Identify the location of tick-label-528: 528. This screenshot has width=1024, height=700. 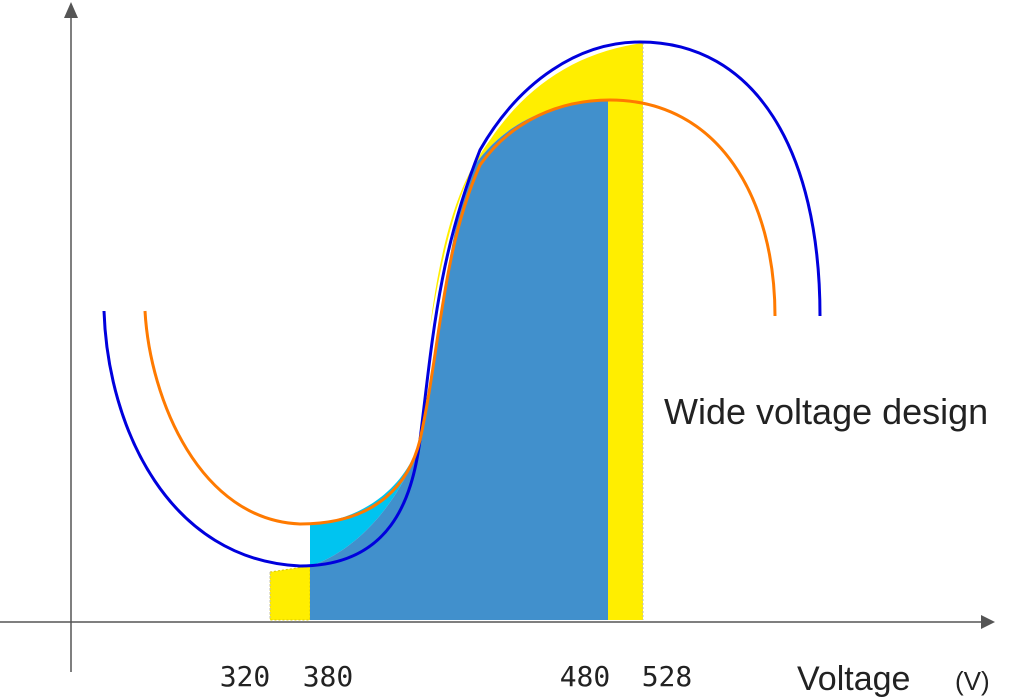
(667, 676).